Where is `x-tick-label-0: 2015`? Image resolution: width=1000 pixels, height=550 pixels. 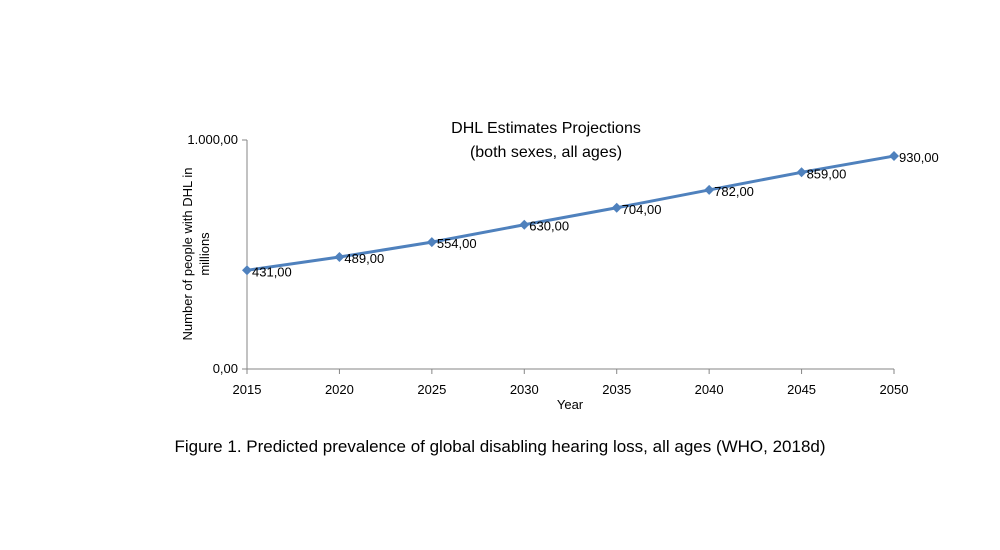
x-tick-label-0: 2015 is located at coordinates (247, 389).